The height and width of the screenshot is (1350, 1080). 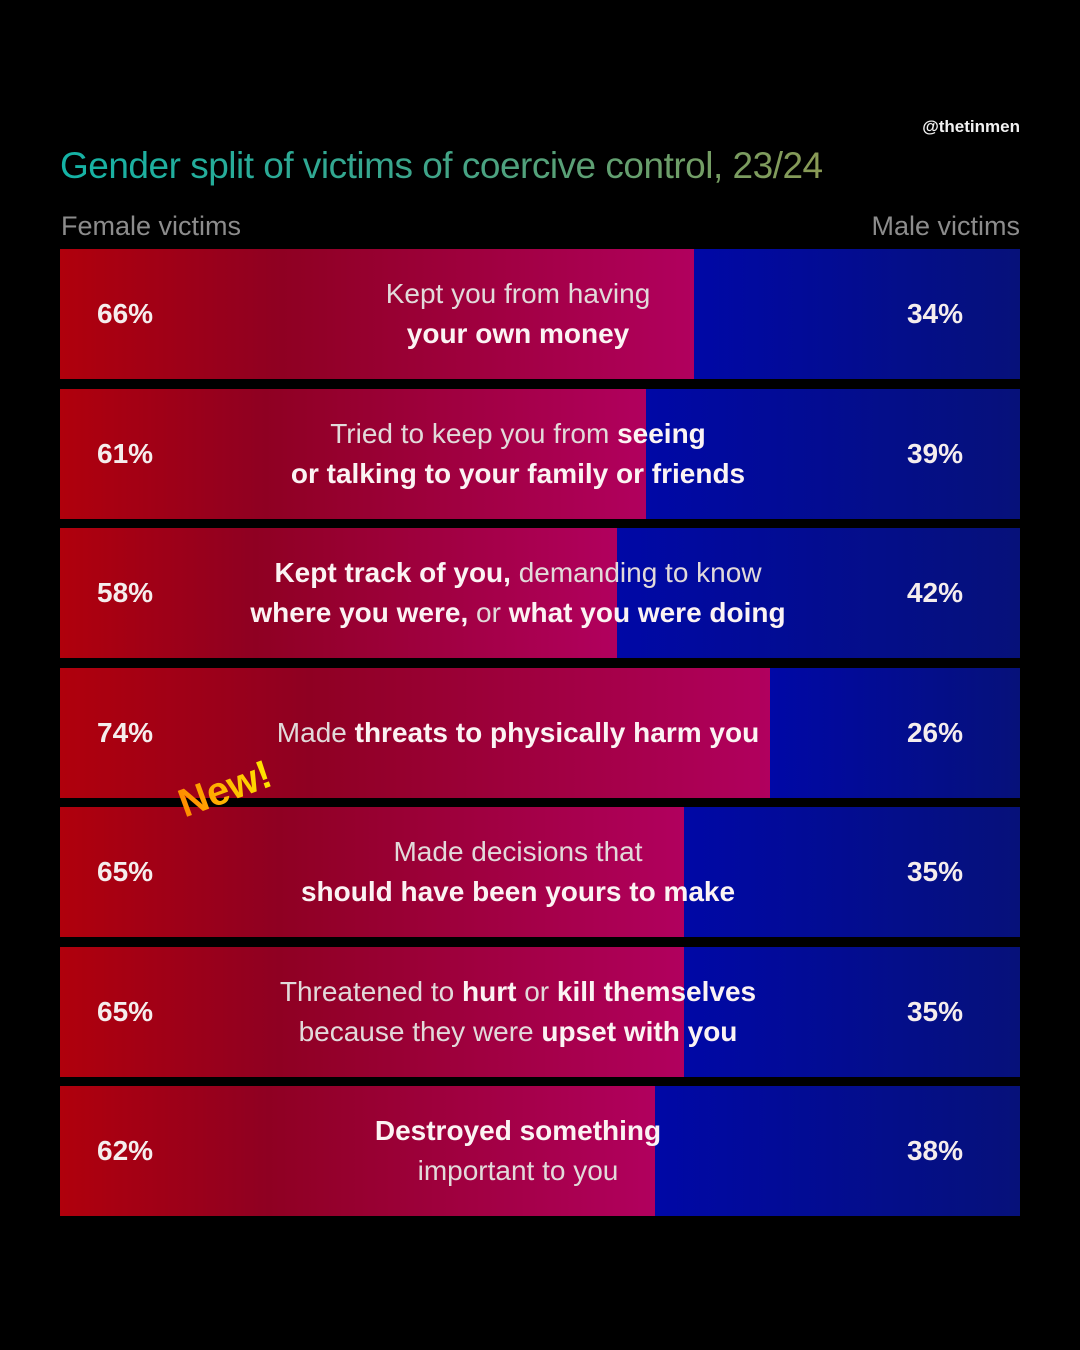 What do you see at coordinates (125, 313) in the screenshot?
I see `female-value-label: 66%` at bounding box center [125, 313].